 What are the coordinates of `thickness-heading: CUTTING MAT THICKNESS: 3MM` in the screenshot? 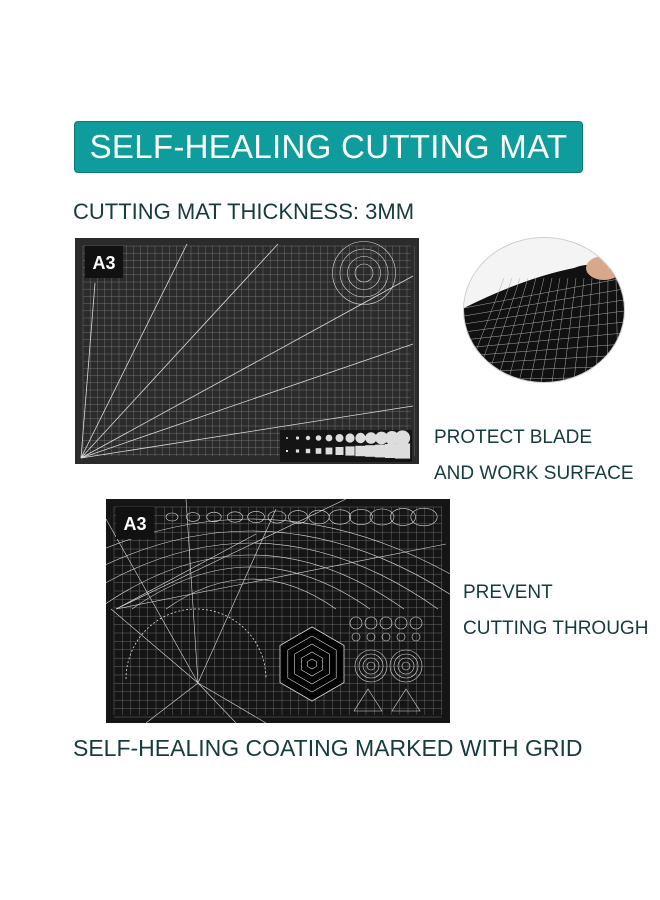 It's located at (244, 211).